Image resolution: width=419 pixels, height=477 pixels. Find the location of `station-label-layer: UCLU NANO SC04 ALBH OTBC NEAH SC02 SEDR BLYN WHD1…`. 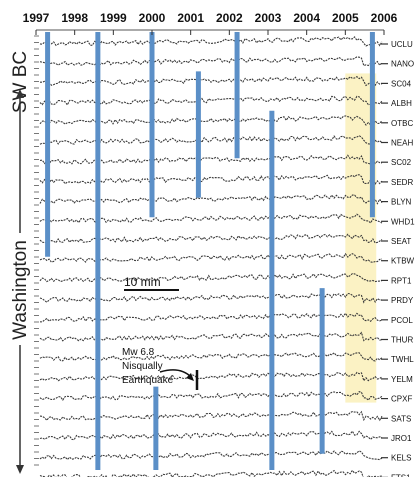

station-label-layer: UCLU NANO SC04 ALBH OTBC NEAH SC02 SEDR BLYN WHD1… is located at coordinates (403, 258).